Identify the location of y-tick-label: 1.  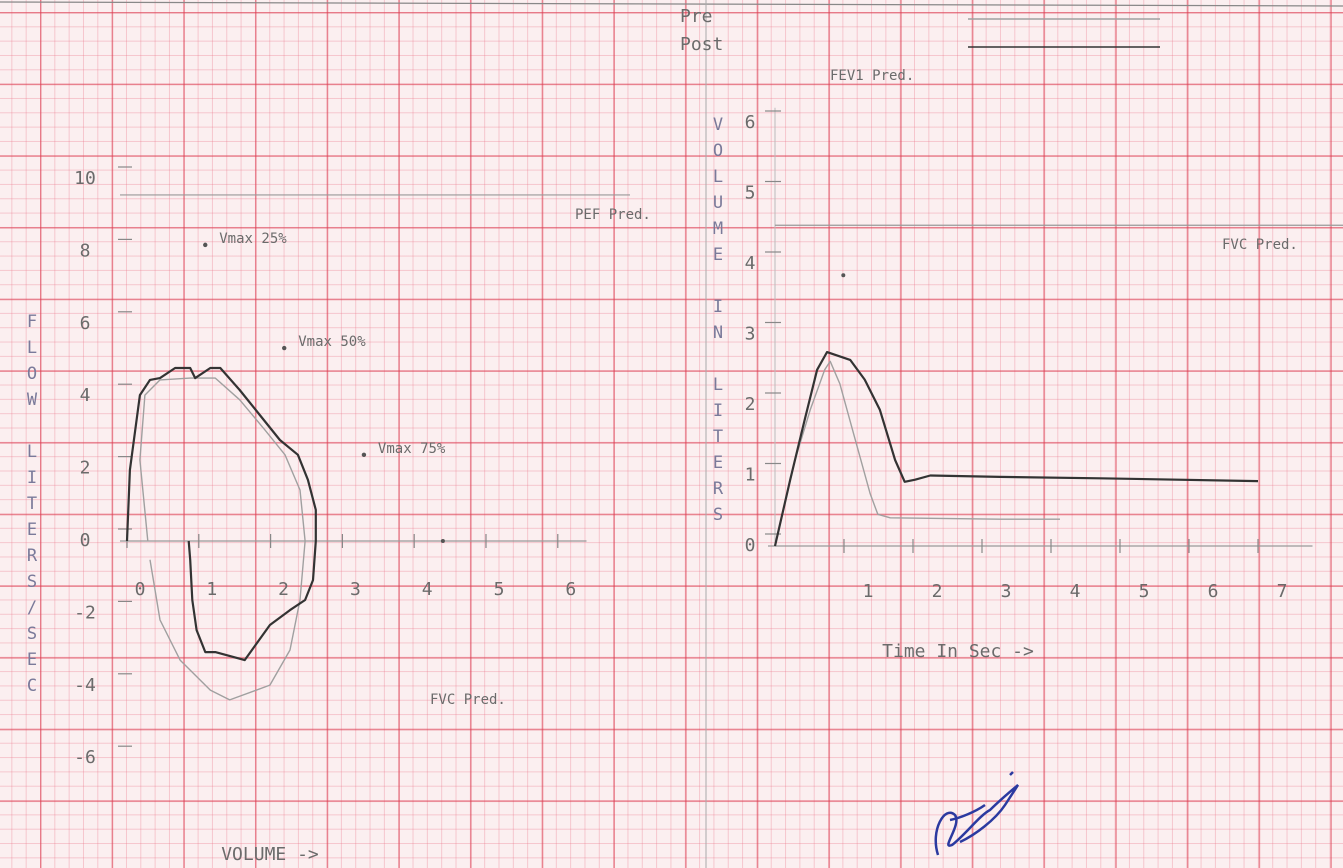
(750, 475).